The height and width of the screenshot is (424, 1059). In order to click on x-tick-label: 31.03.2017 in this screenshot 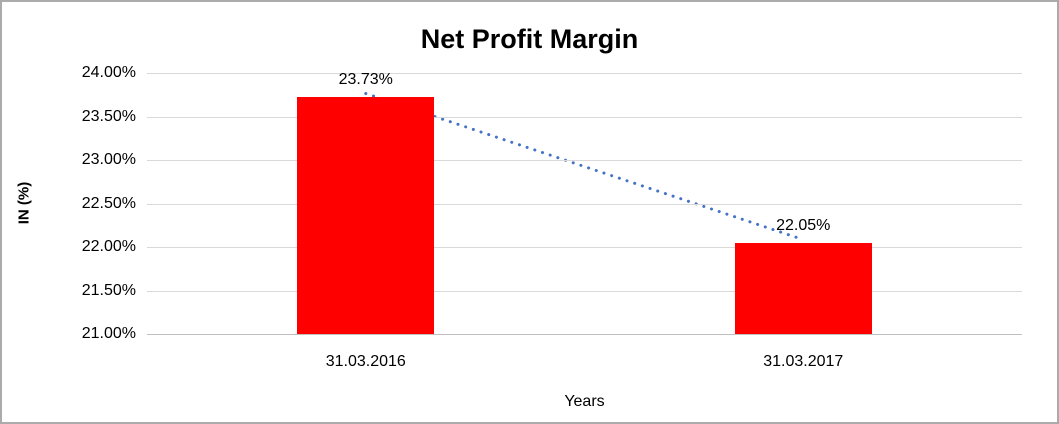, I will do `click(803, 361)`.